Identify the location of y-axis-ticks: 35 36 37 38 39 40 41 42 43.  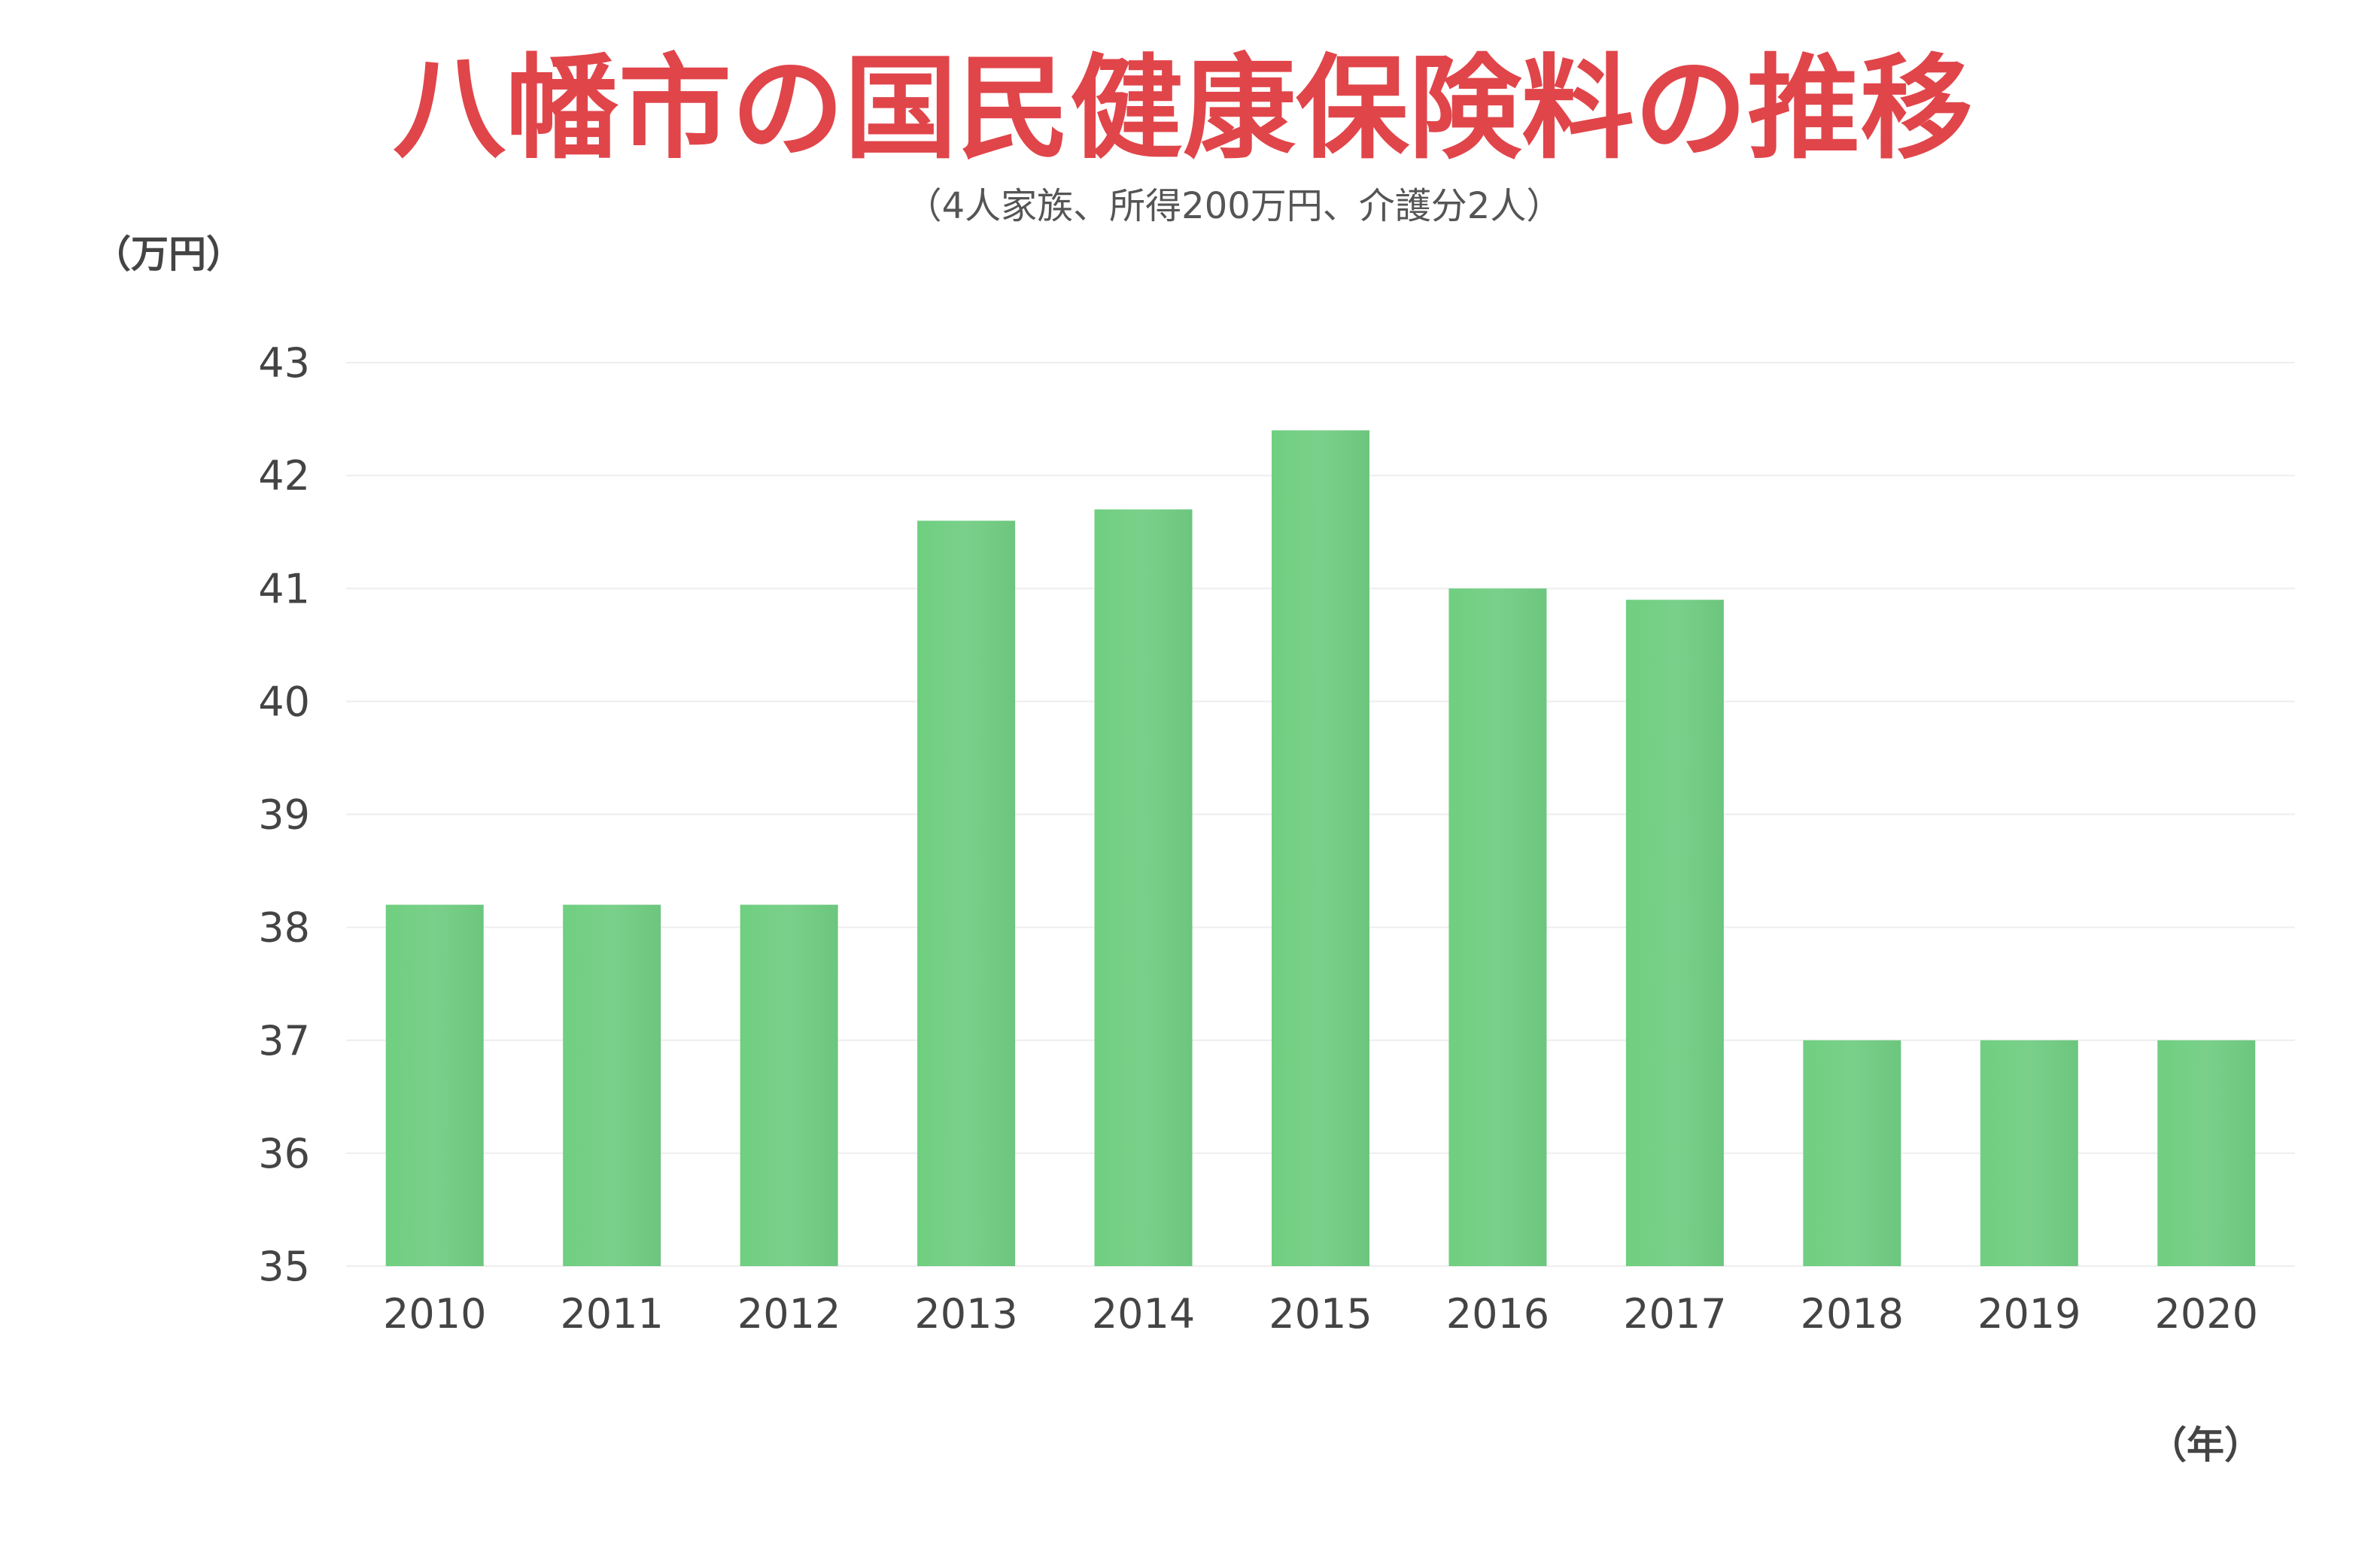
(284, 814).